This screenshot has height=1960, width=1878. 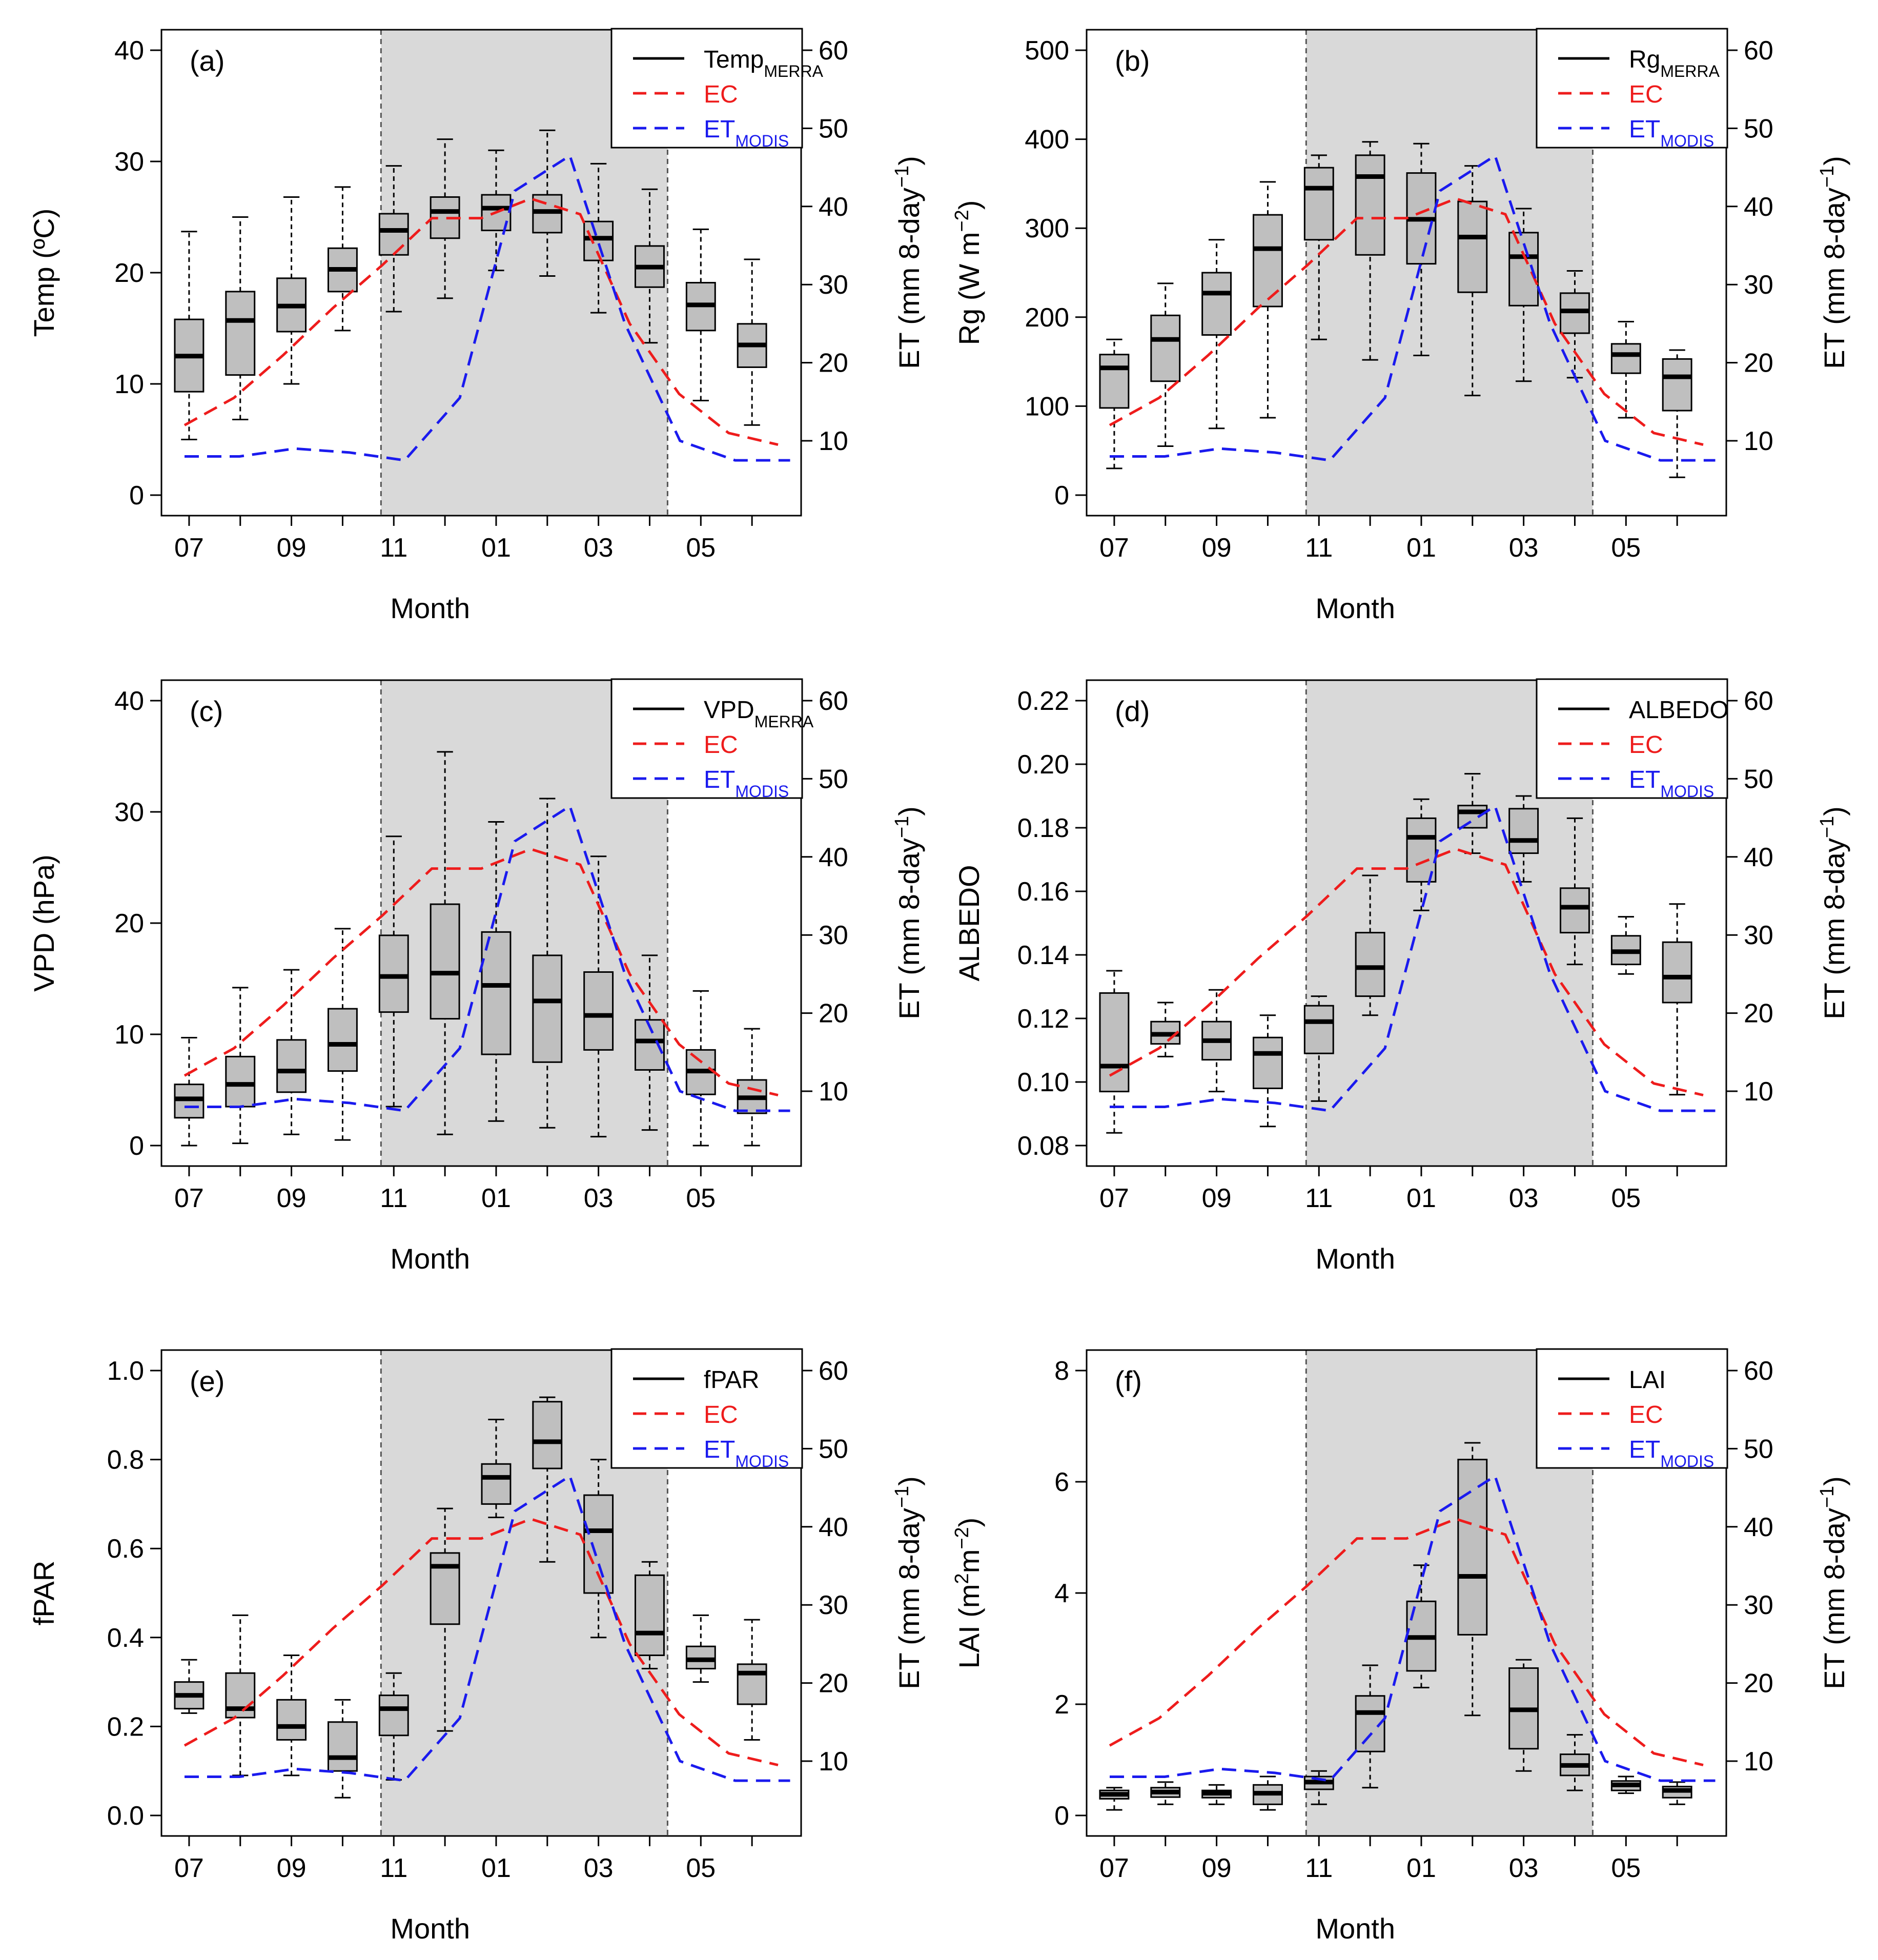 What do you see at coordinates (1646, 745) in the screenshot?
I see `legend-label-base: EC` at bounding box center [1646, 745].